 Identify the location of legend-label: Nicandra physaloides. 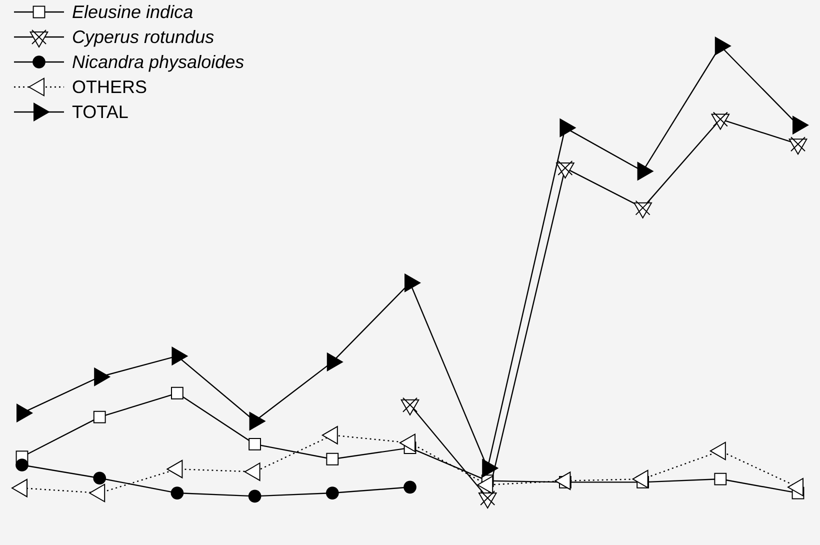
(158, 62).